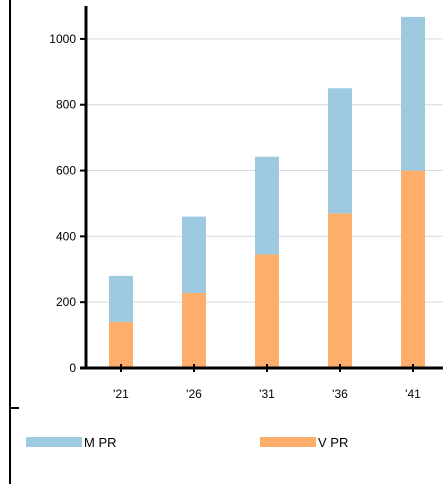 The image size is (443, 484). I want to click on legend-item-v-pr: V PR, so click(304, 442).